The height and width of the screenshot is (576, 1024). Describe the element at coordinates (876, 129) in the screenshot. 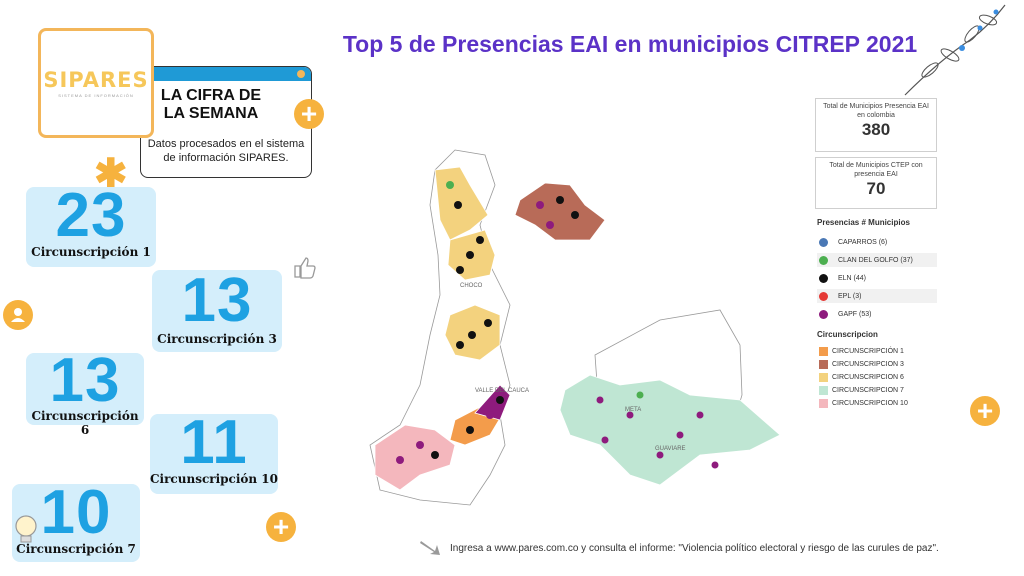

I see `summary-value: 380` at that location.